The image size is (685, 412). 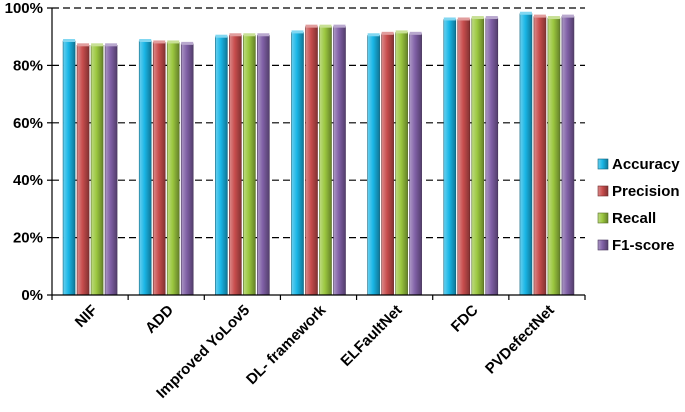 I want to click on x-tick-label: PVDefectNet, so click(x=520, y=340).